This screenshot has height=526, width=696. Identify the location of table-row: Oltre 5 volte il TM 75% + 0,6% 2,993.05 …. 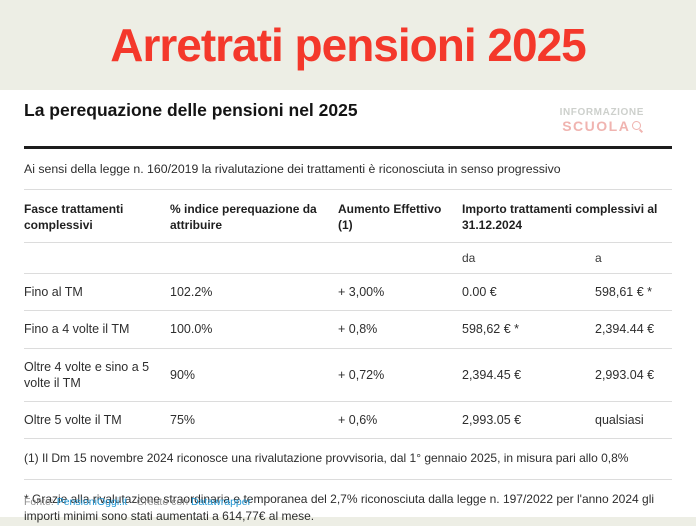
(348, 421).